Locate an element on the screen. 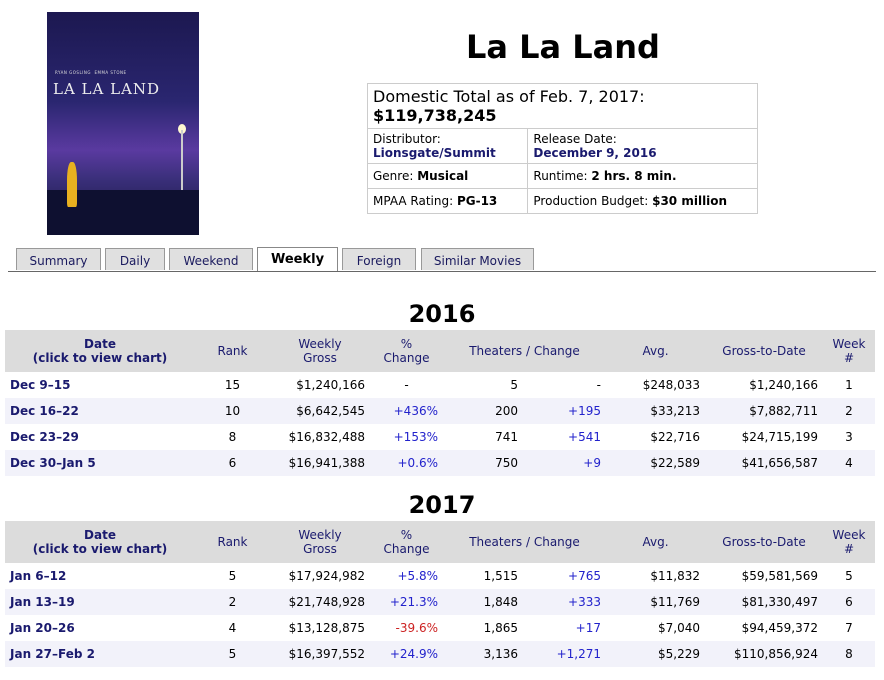 The width and height of the screenshot is (884, 680). page-title: La La Land is located at coordinates (563, 47).